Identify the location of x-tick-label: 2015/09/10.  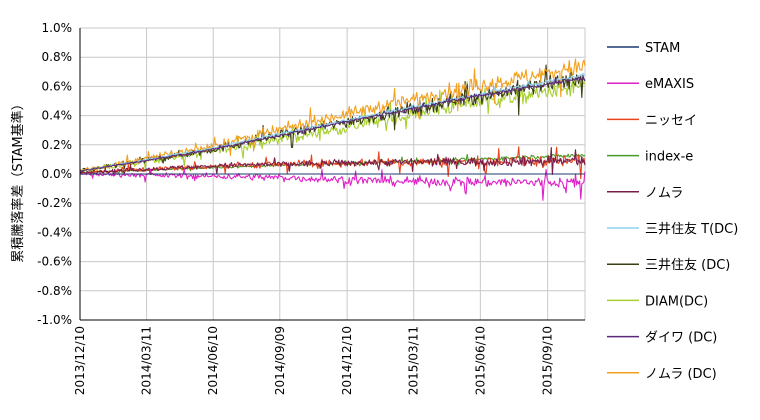
(548, 360).